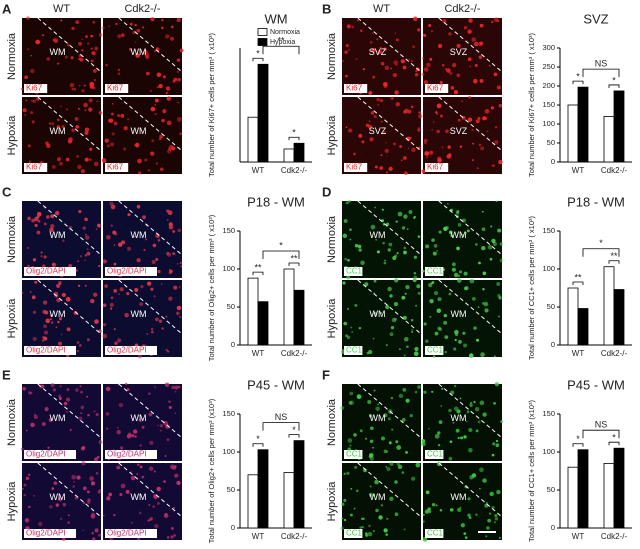 The height and width of the screenshot is (549, 640). Describe the element at coordinates (326, 191) in the screenshot. I see `panel-letter: D` at that location.